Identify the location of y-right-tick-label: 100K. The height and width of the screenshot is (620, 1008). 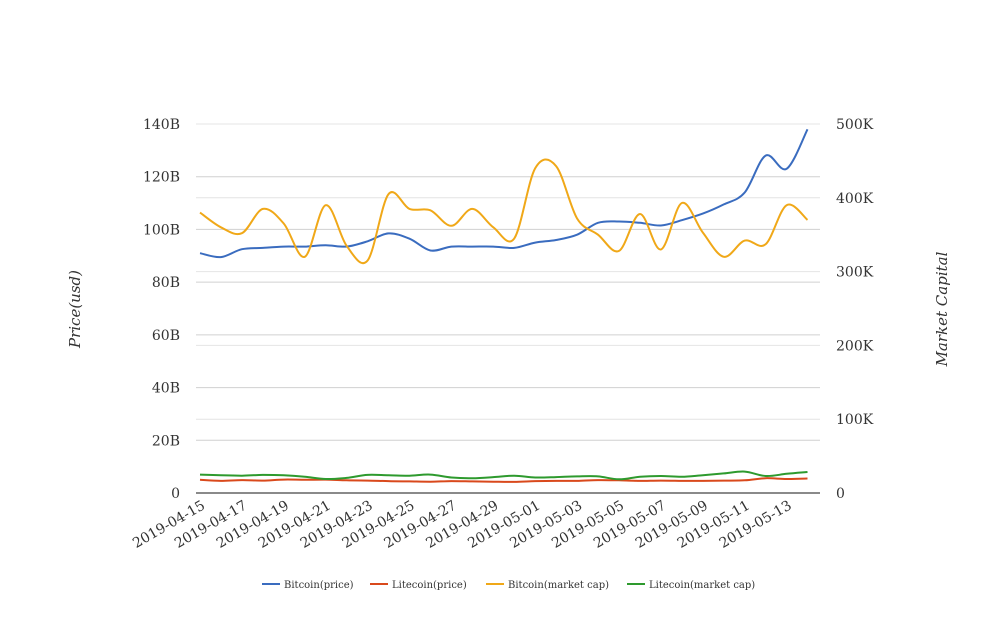
(855, 420).